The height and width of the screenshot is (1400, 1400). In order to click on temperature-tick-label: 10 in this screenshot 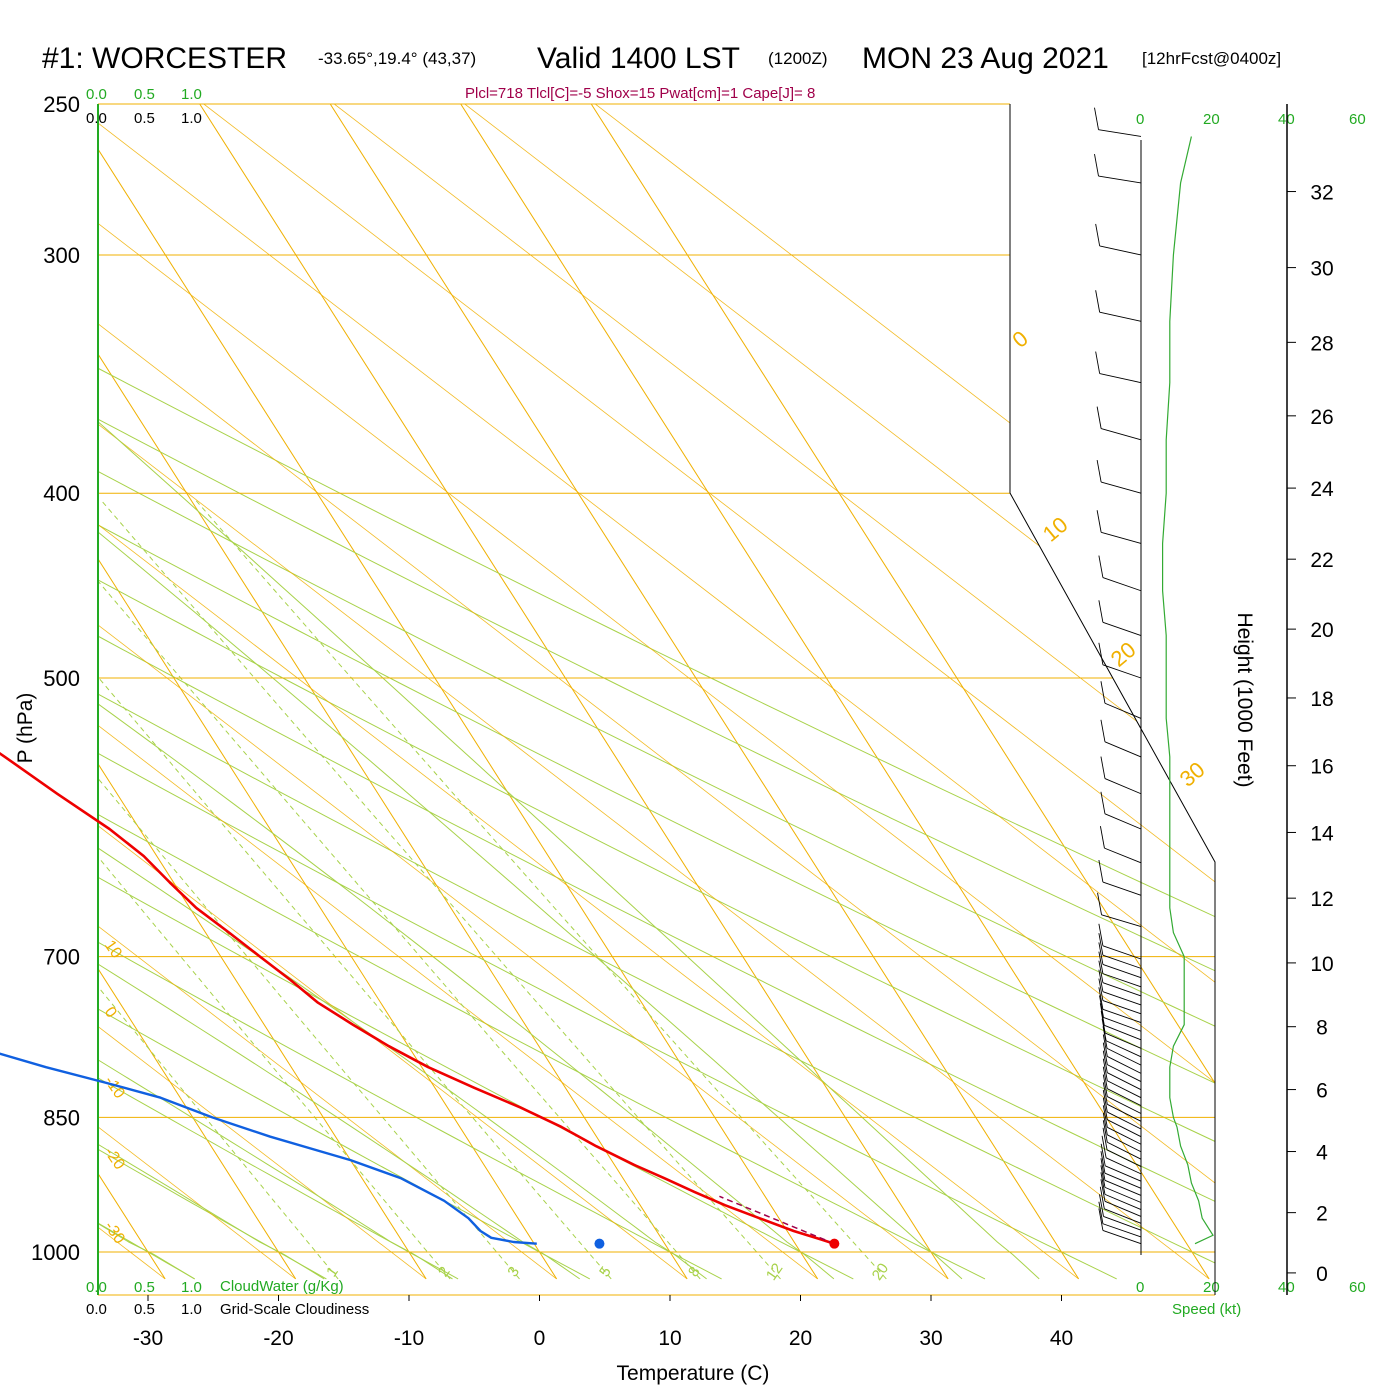, I will do `click(669, 1338)`.